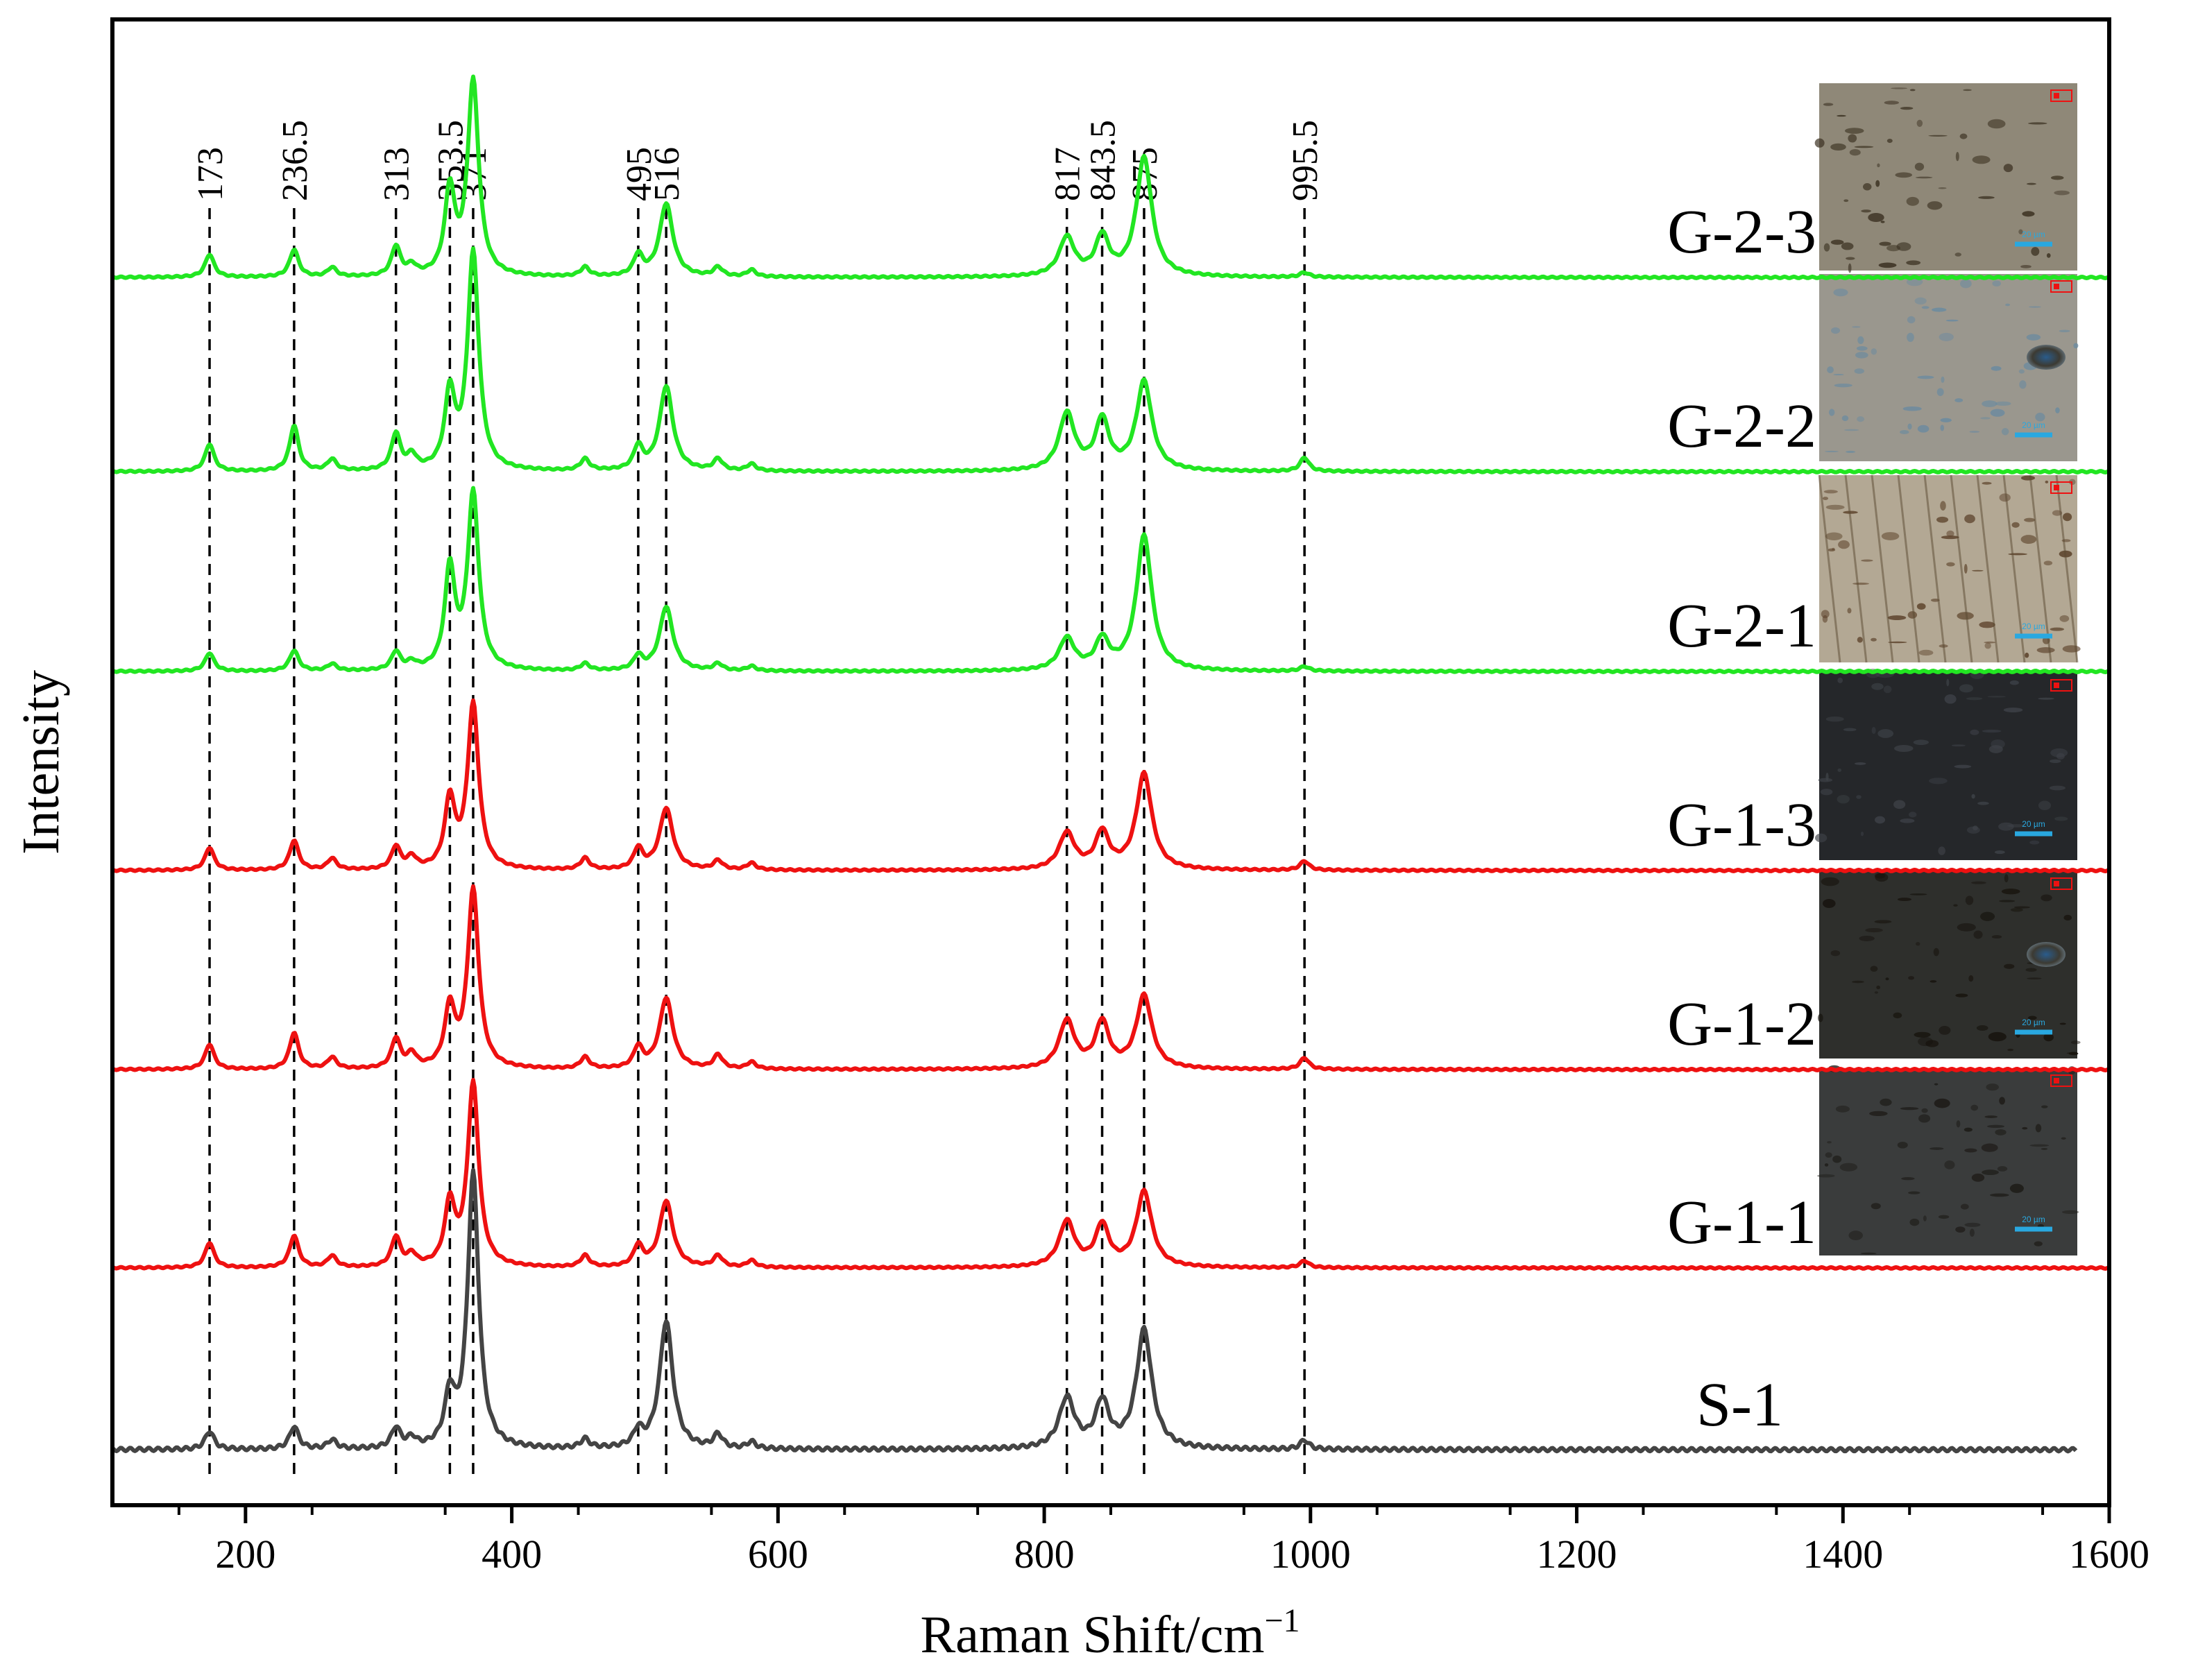 This screenshot has width=2189, height=1680. Describe the element at coordinates (1741, 232) in the screenshot. I see `trace-label: G-2-3` at that location.